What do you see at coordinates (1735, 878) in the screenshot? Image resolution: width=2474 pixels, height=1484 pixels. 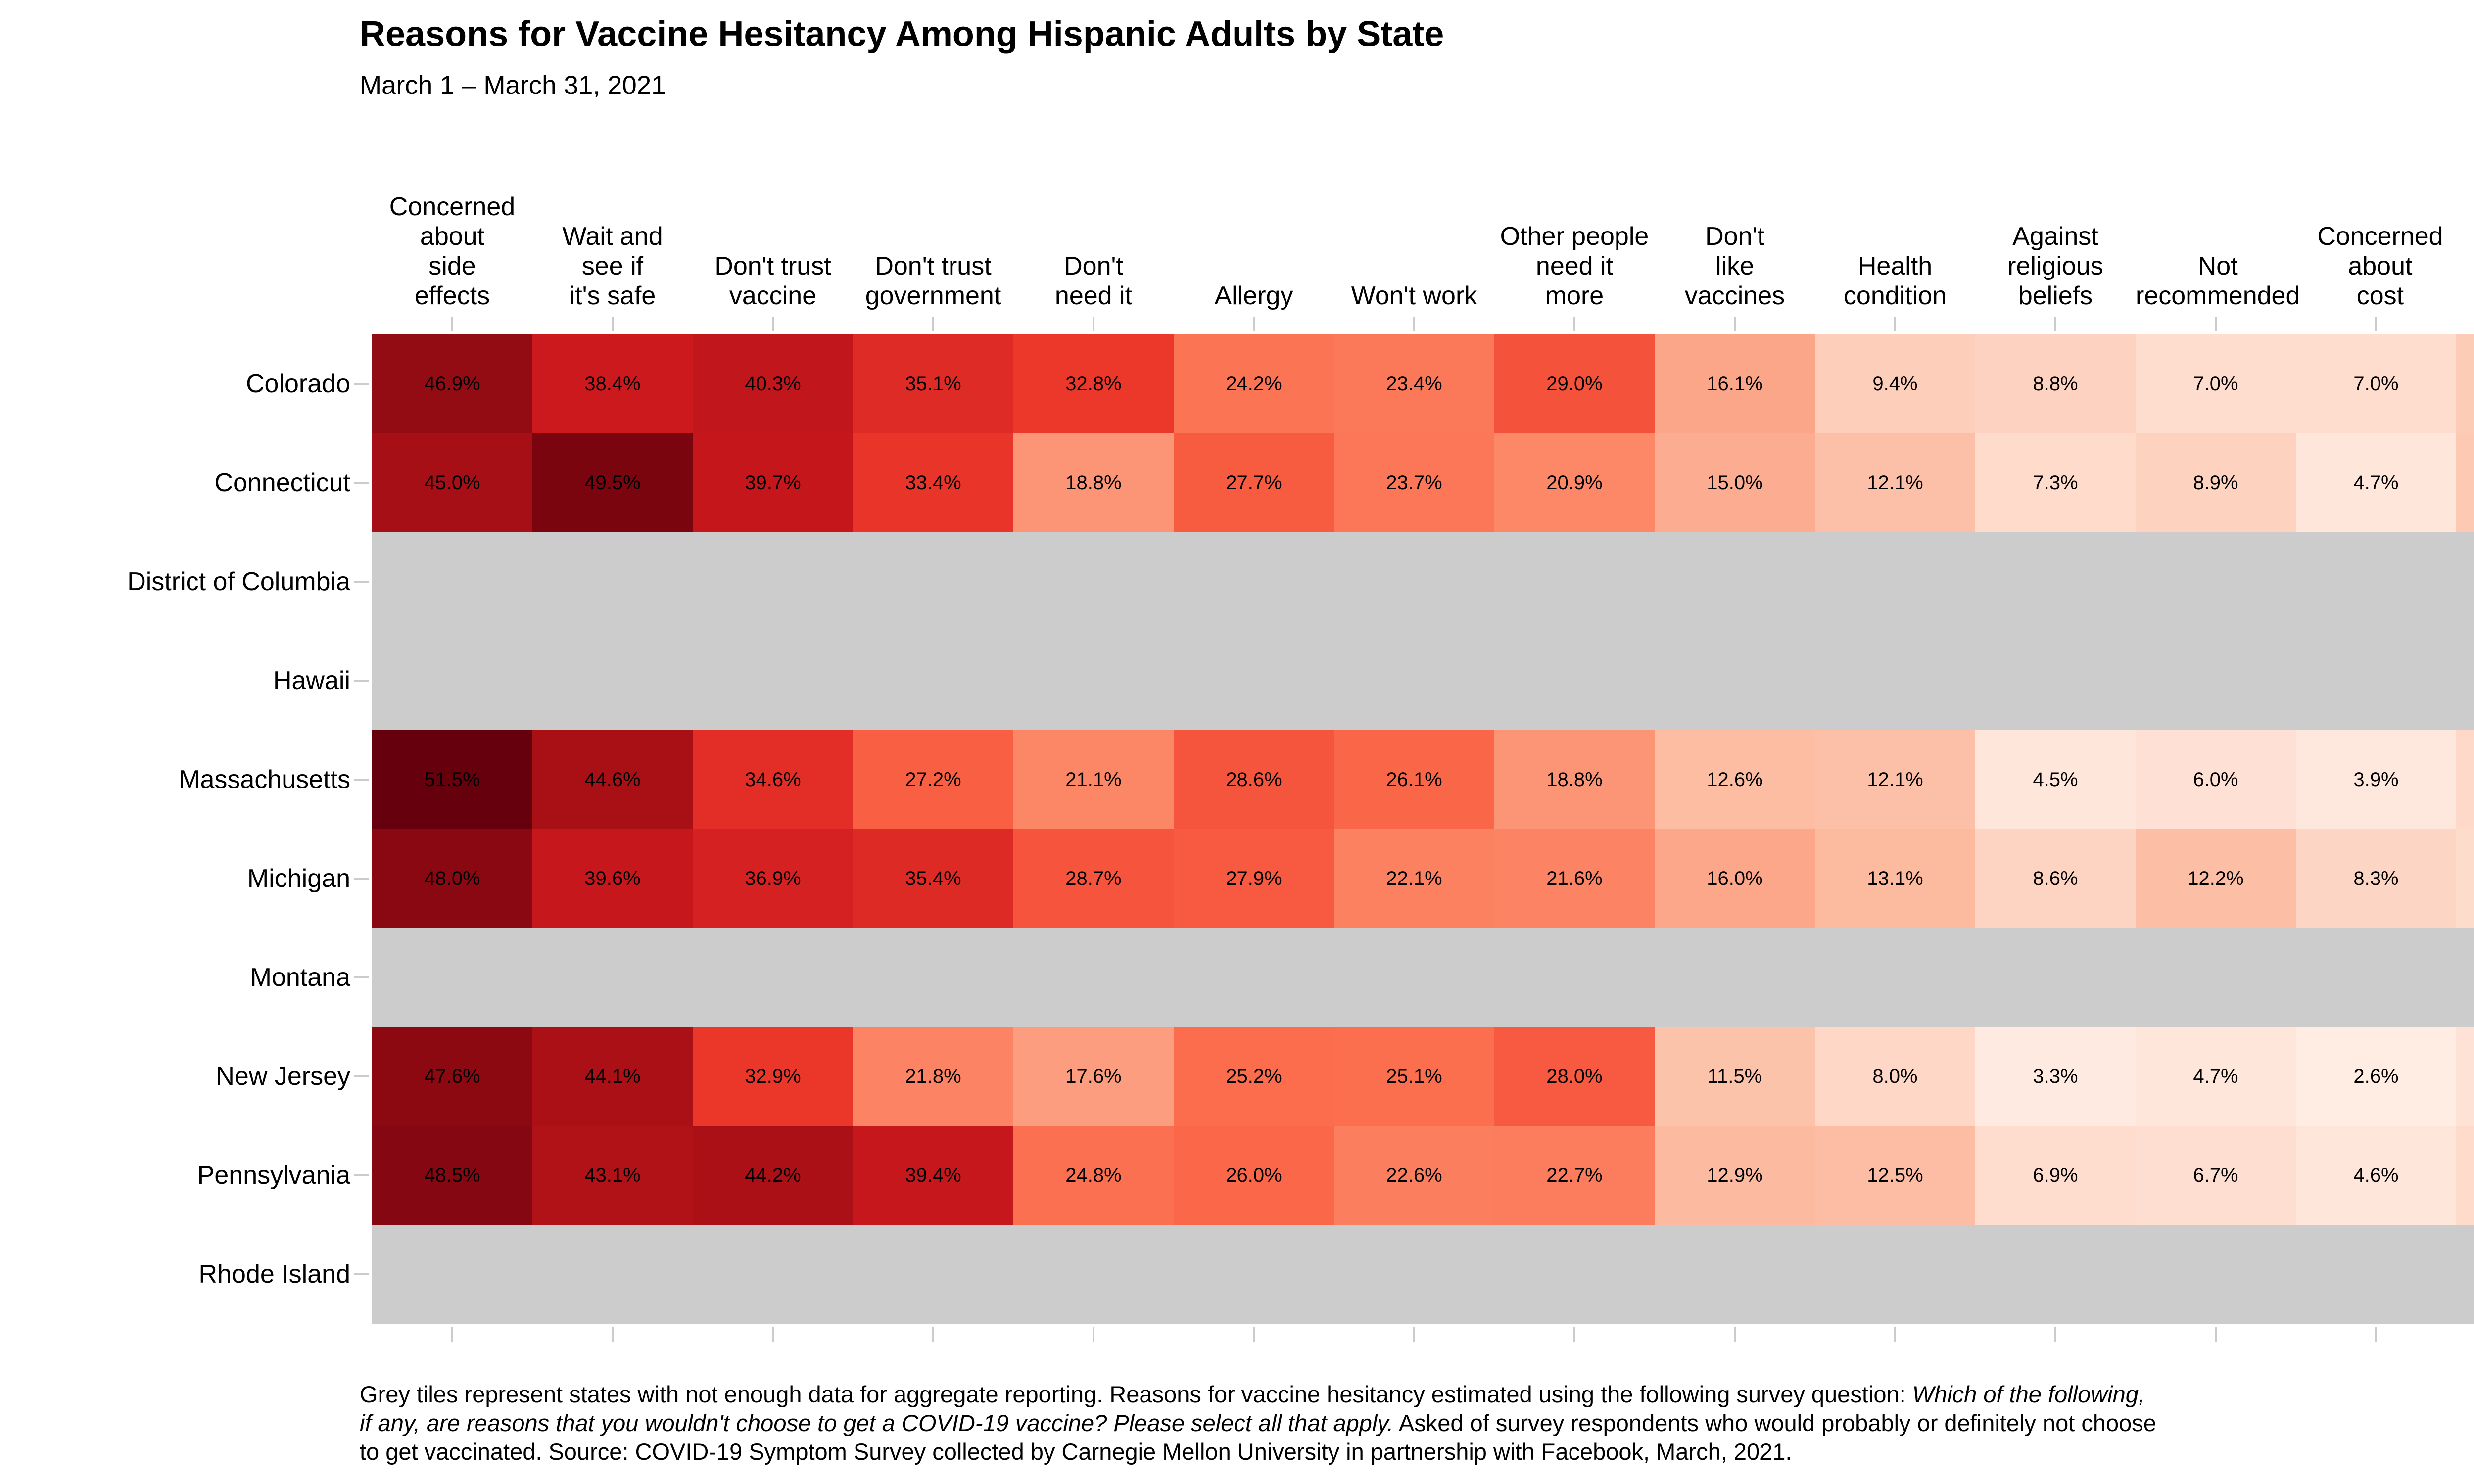 I see `heatmap-cell: 16.0%` at bounding box center [1735, 878].